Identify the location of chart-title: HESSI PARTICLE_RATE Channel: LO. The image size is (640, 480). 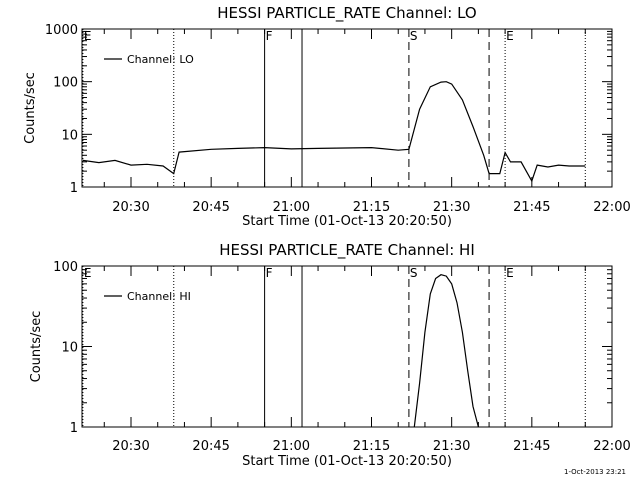
(346, 13).